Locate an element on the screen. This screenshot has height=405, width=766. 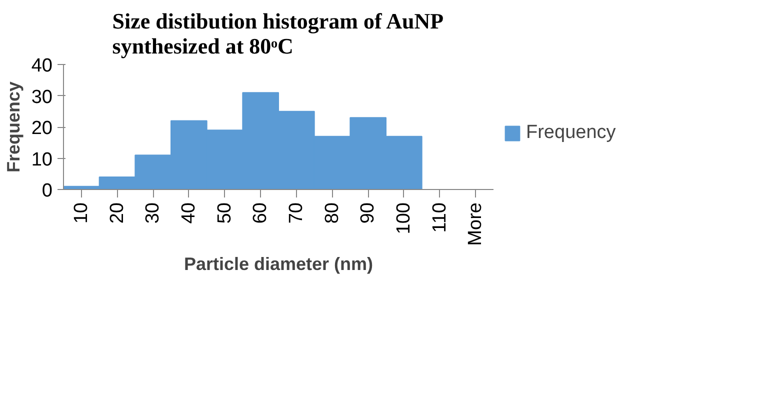
x-tick-label: 30 is located at coordinates (153, 213).